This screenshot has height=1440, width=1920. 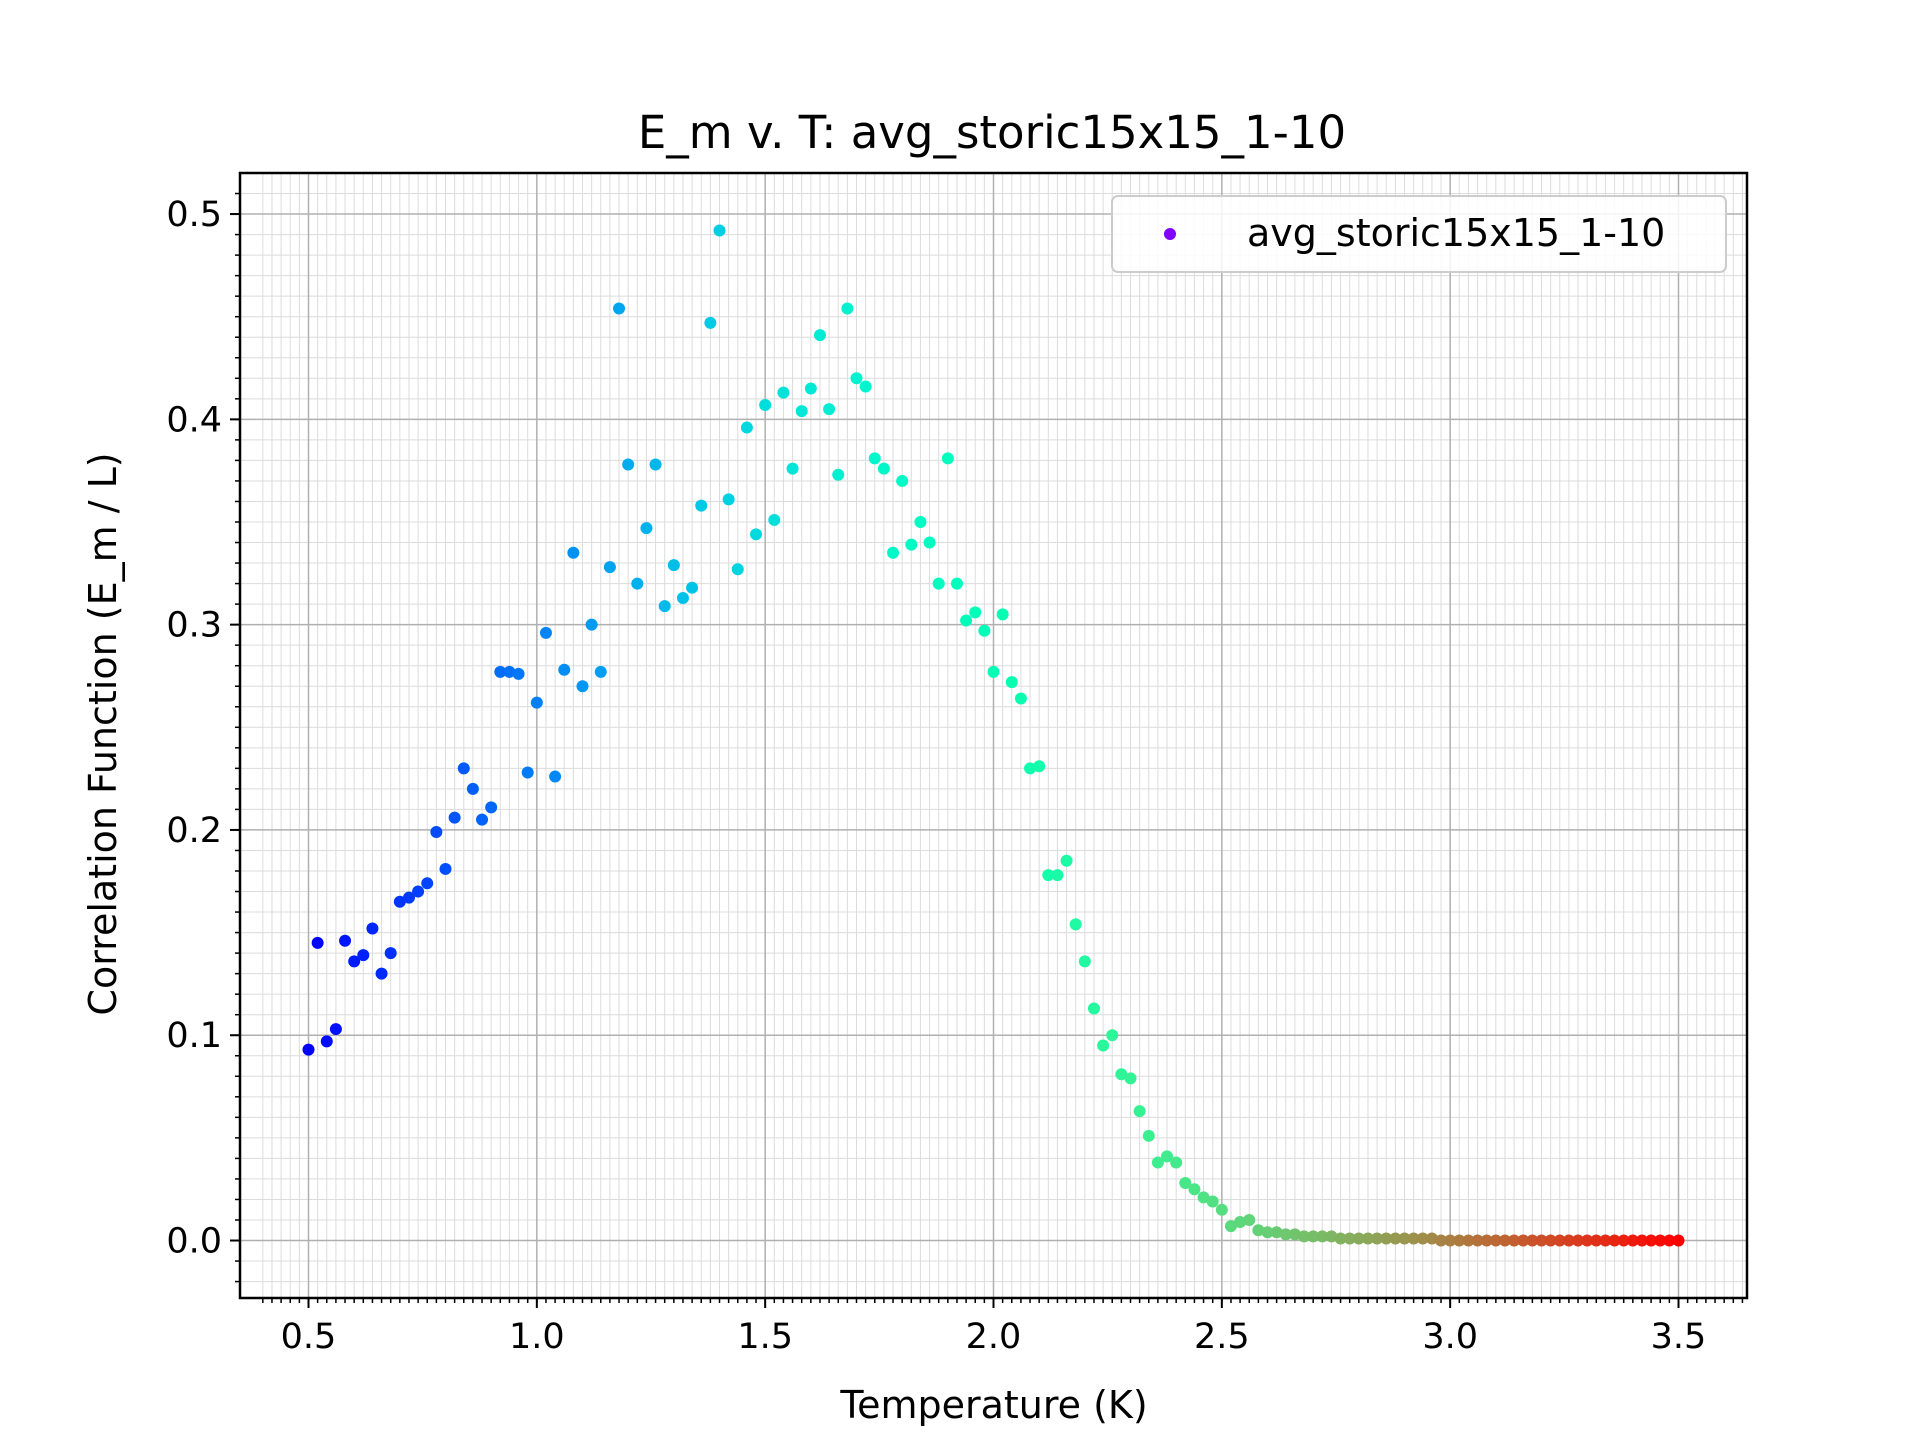 I want to click on y-axis-label: Correlation Function (E_m / L), so click(x=103, y=733).